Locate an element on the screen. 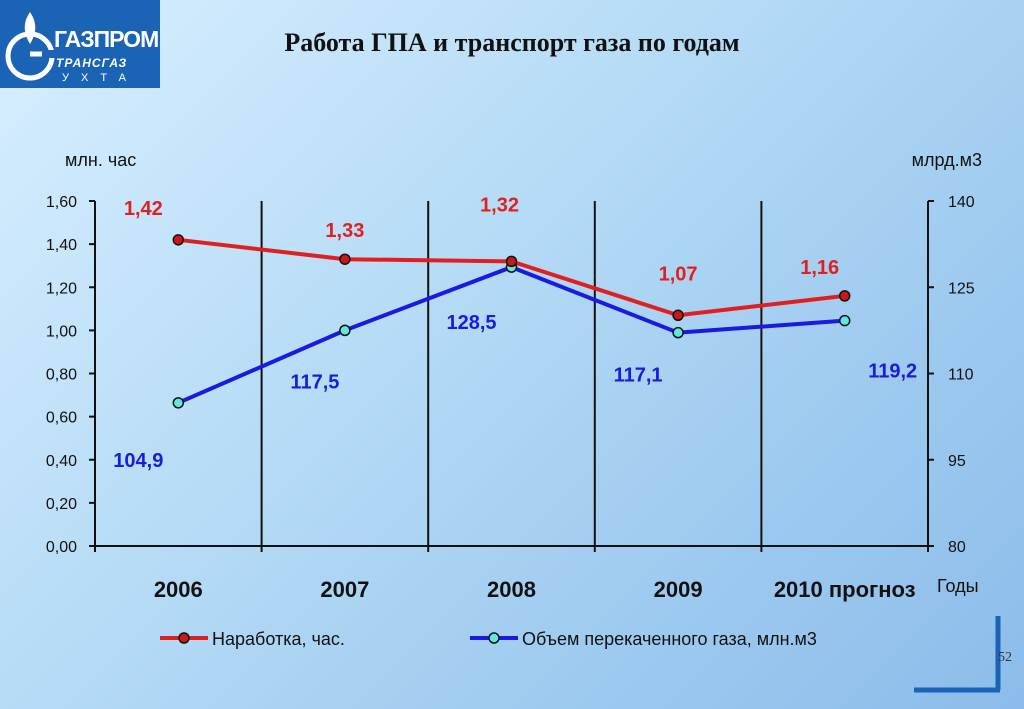 The image size is (1024, 709). data-label: 117,1 is located at coordinates (638, 376).